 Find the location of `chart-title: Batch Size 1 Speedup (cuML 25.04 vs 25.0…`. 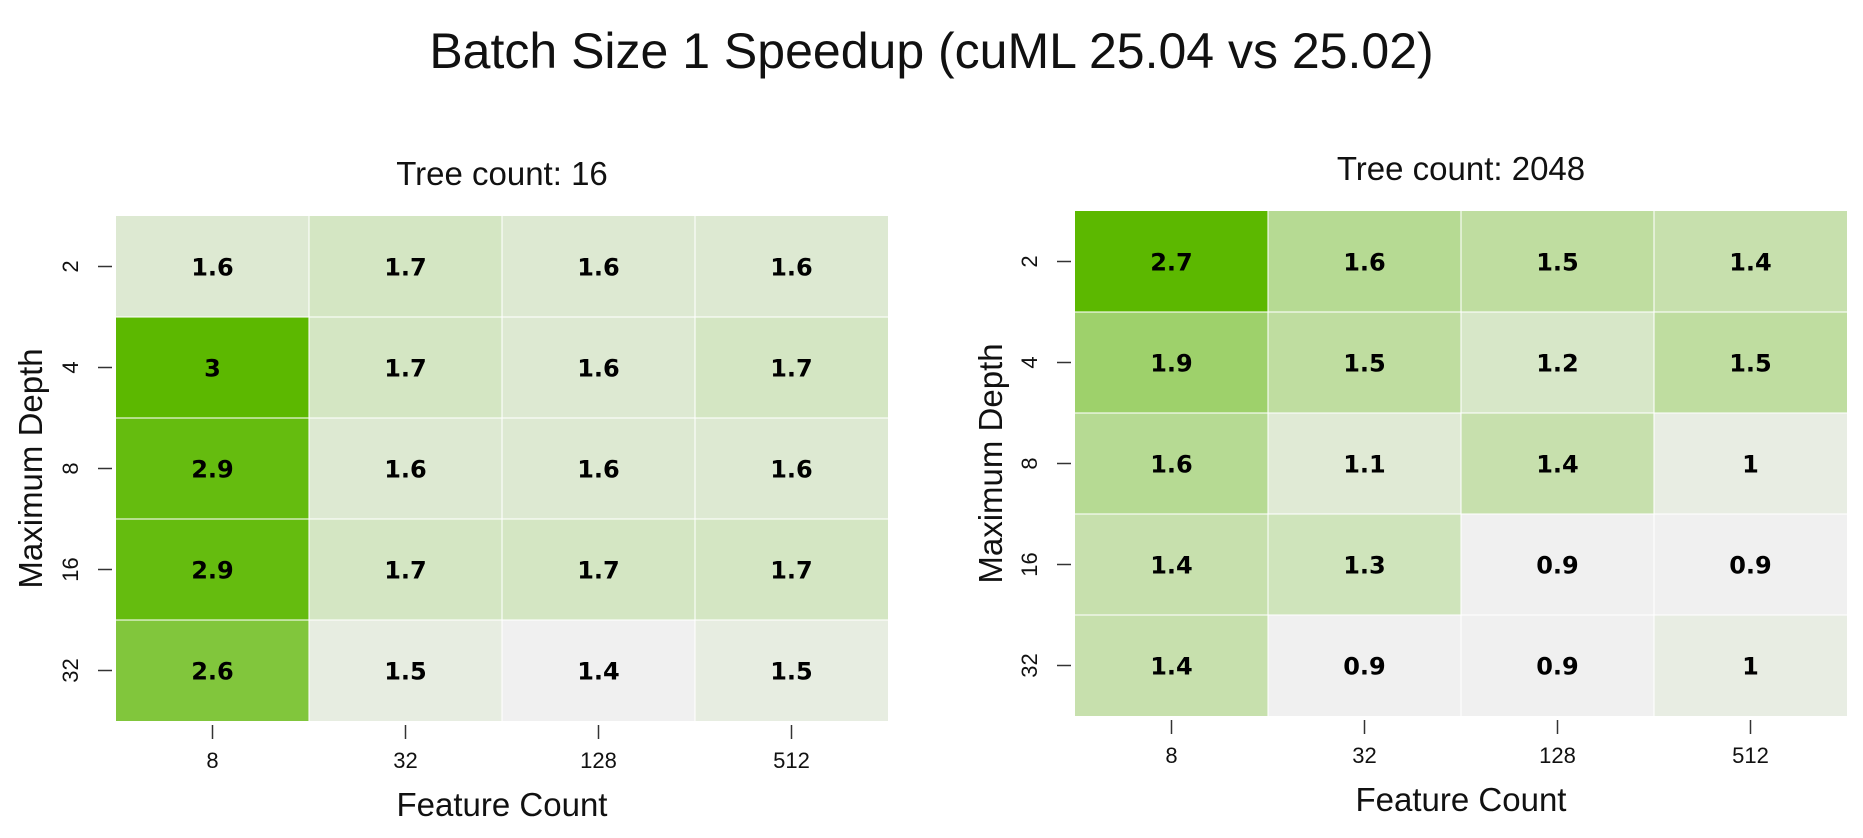

chart-title: Batch Size 1 Speedup (cuML 25.04 vs 25.0… is located at coordinates (931, 51).